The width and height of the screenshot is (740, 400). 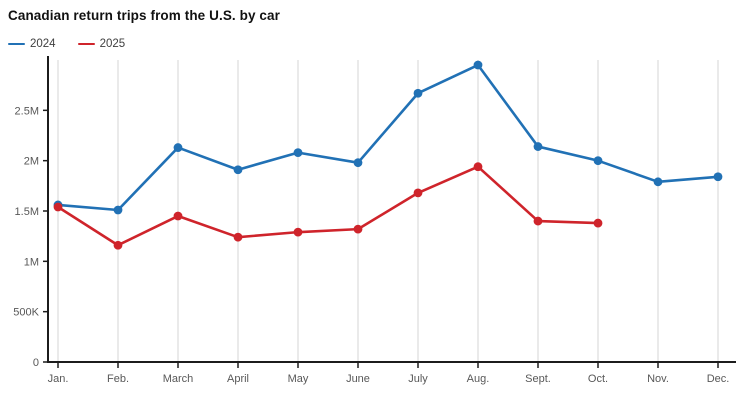 What do you see at coordinates (598, 379) in the screenshot?
I see `x-tick-label: Oct.` at bounding box center [598, 379].